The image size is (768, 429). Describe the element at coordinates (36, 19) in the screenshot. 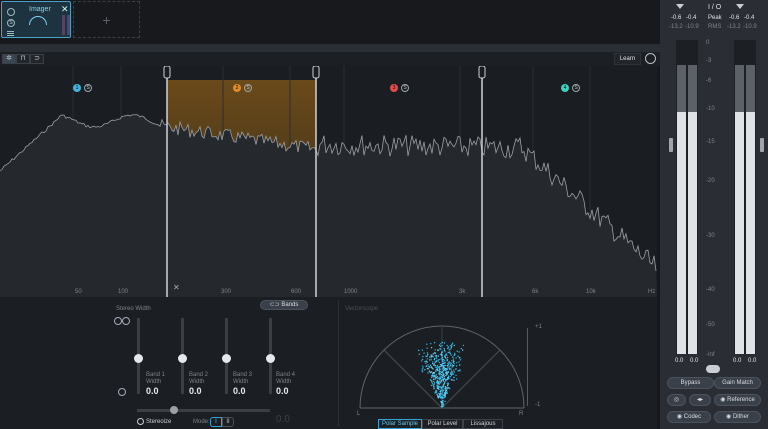

I see `imager-module: S Imager ✕` at that location.